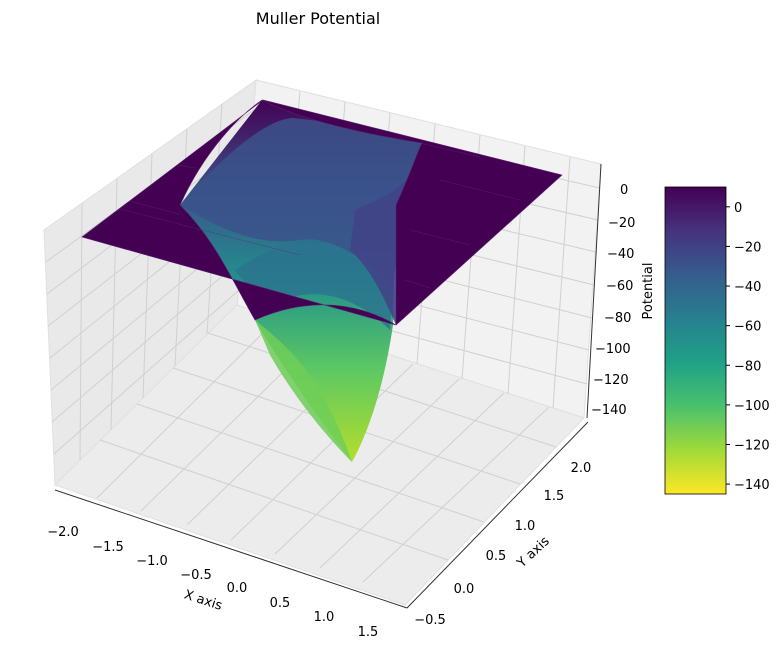 Image resolution: width=784 pixels, height=658 pixels. I want to click on well-ridge, so click(314, 284).